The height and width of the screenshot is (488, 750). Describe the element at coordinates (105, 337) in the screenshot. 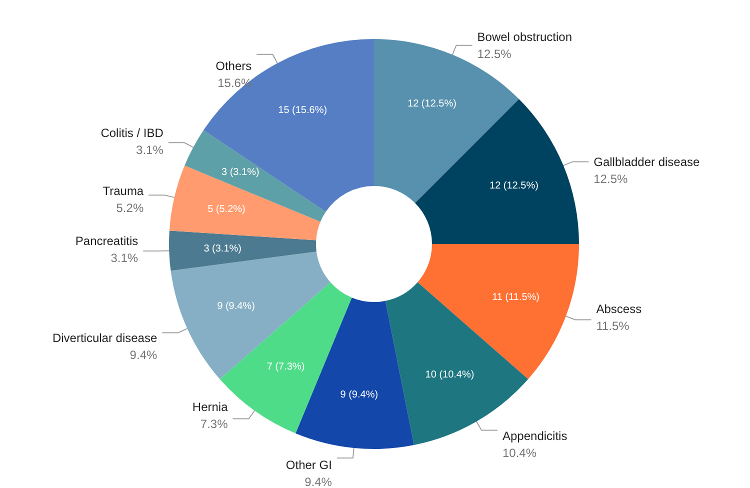

I see `slice-label: Diverticular disease` at that location.